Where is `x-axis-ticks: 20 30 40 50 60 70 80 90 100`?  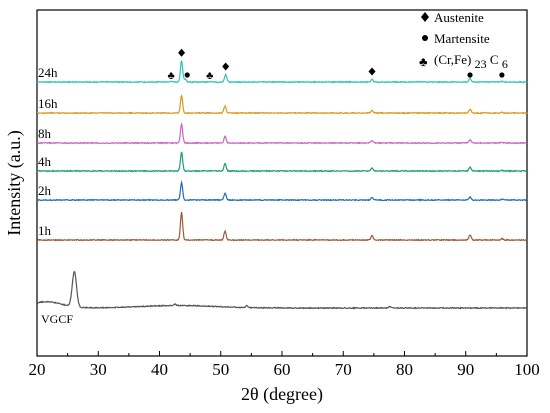
x-axis-ticks: 20 30 40 50 60 70 80 90 100 is located at coordinates (284, 365).